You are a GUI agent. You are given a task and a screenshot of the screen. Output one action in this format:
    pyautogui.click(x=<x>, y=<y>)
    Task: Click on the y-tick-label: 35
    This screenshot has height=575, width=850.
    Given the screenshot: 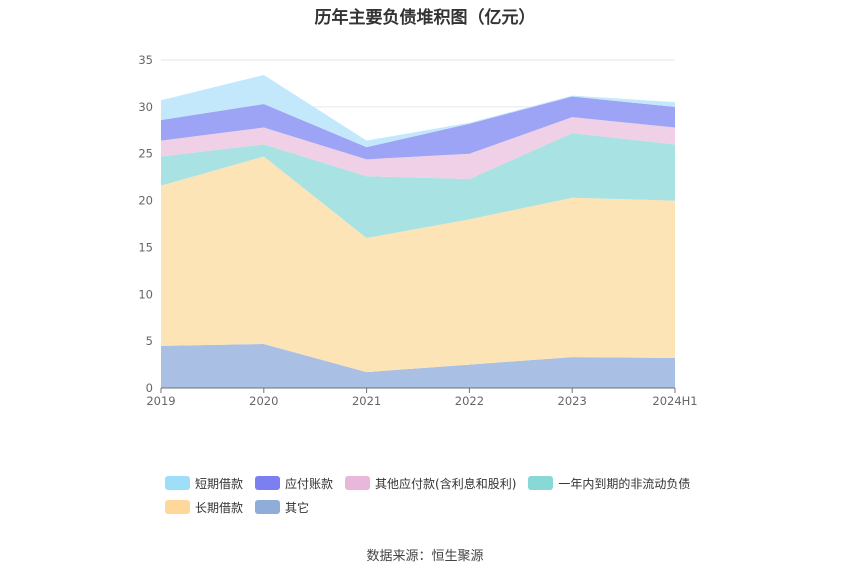 What is the action you would take?
    pyautogui.click(x=145, y=60)
    